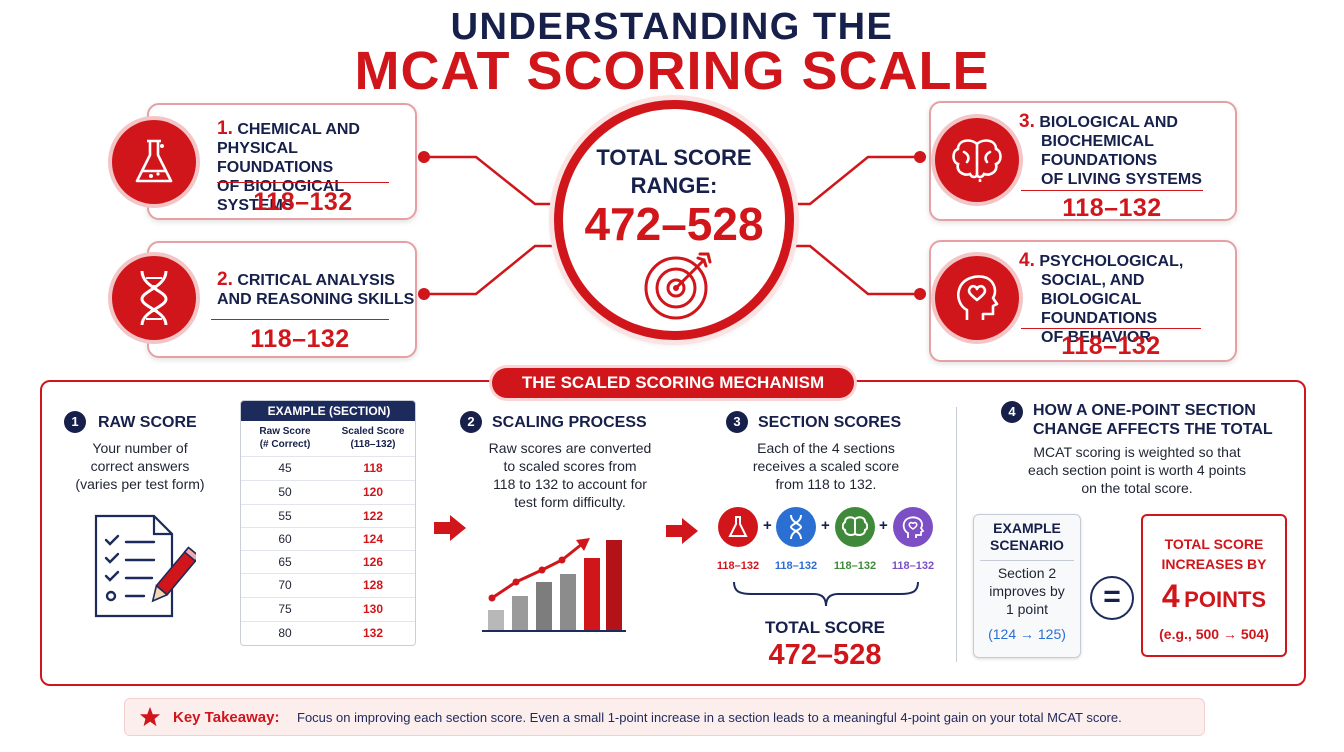 Image resolution: width=1344 pixels, height=752 pixels. Describe the element at coordinates (328, 467) in the screenshot. I see `table-row: 45 118` at that location.